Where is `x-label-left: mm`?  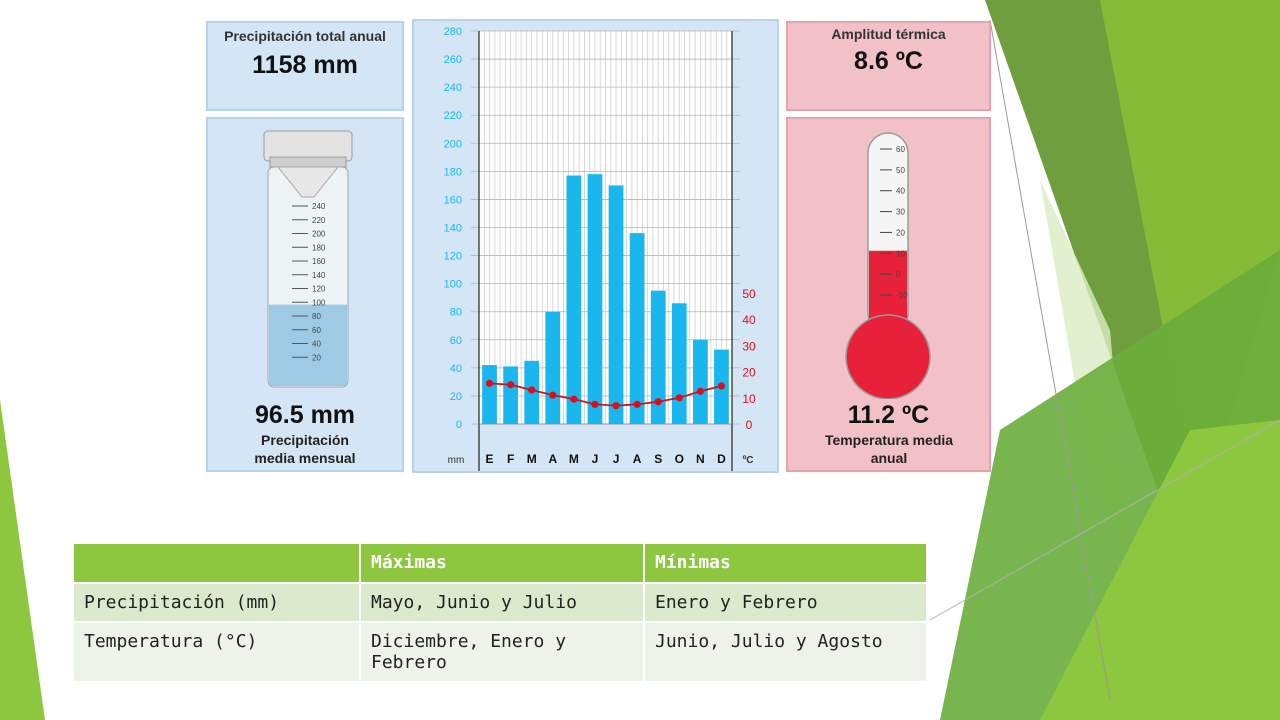
x-label-left: mm is located at coordinates (456, 460).